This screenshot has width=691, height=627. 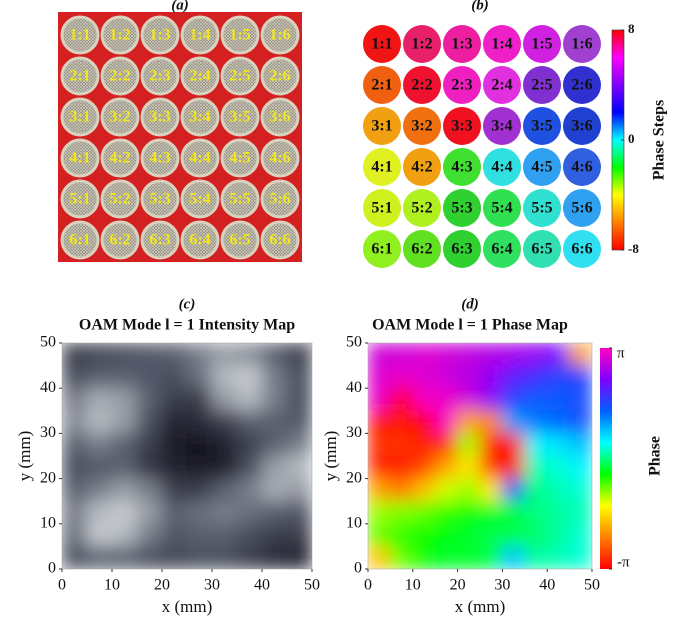 I want to click on cell-label: 5:3, so click(x=159, y=199).